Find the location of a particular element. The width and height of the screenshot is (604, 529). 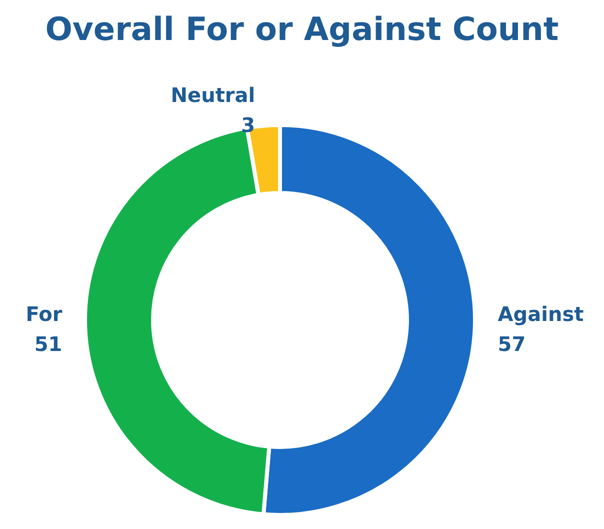

slice-label: Neutral is located at coordinates (213, 94).